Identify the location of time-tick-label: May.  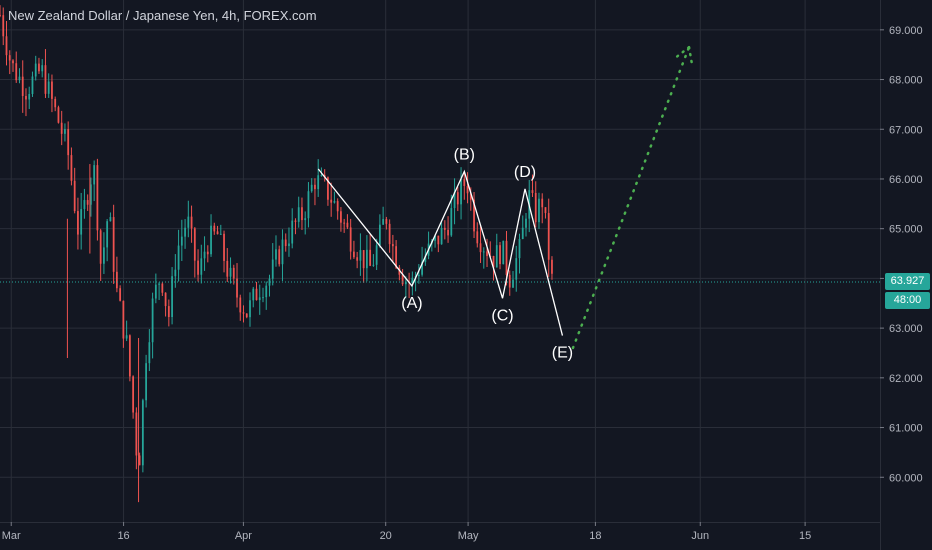
(468, 536).